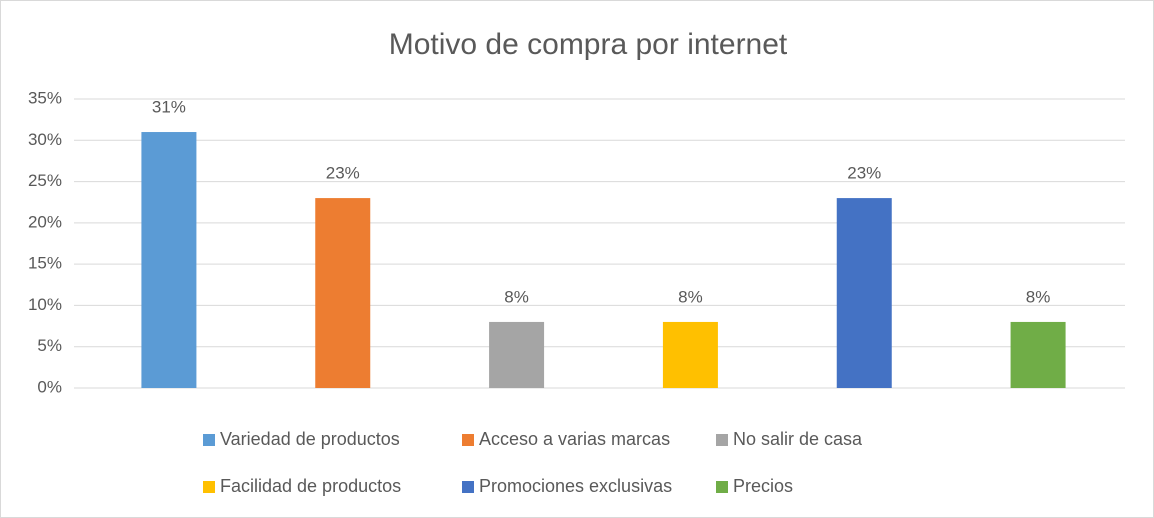 The image size is (1154, 518). I want to click on legend-label: No salir de casa, so click(798, 439).